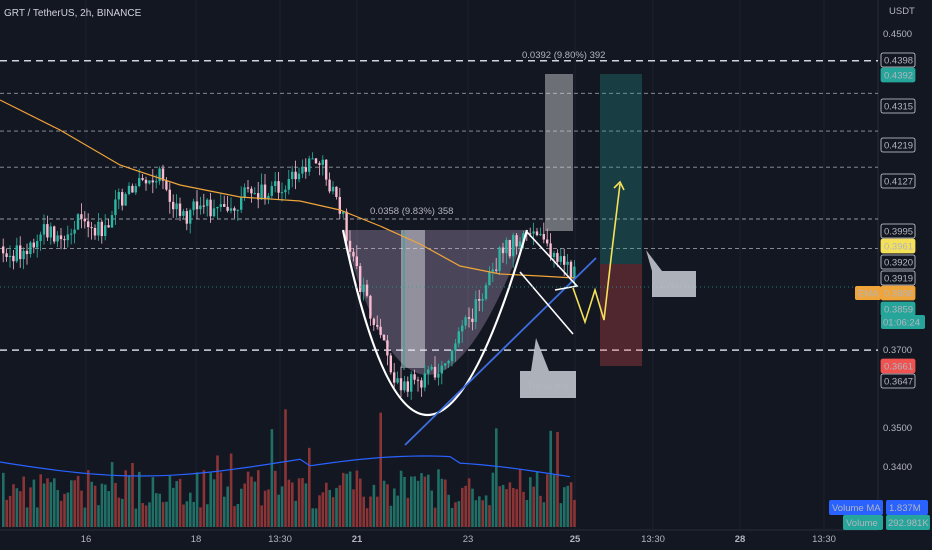  What do you see at coordinates (548, 368) in the screenshot?
I see `callout-trendline-box` at bounding box center [548, 368].